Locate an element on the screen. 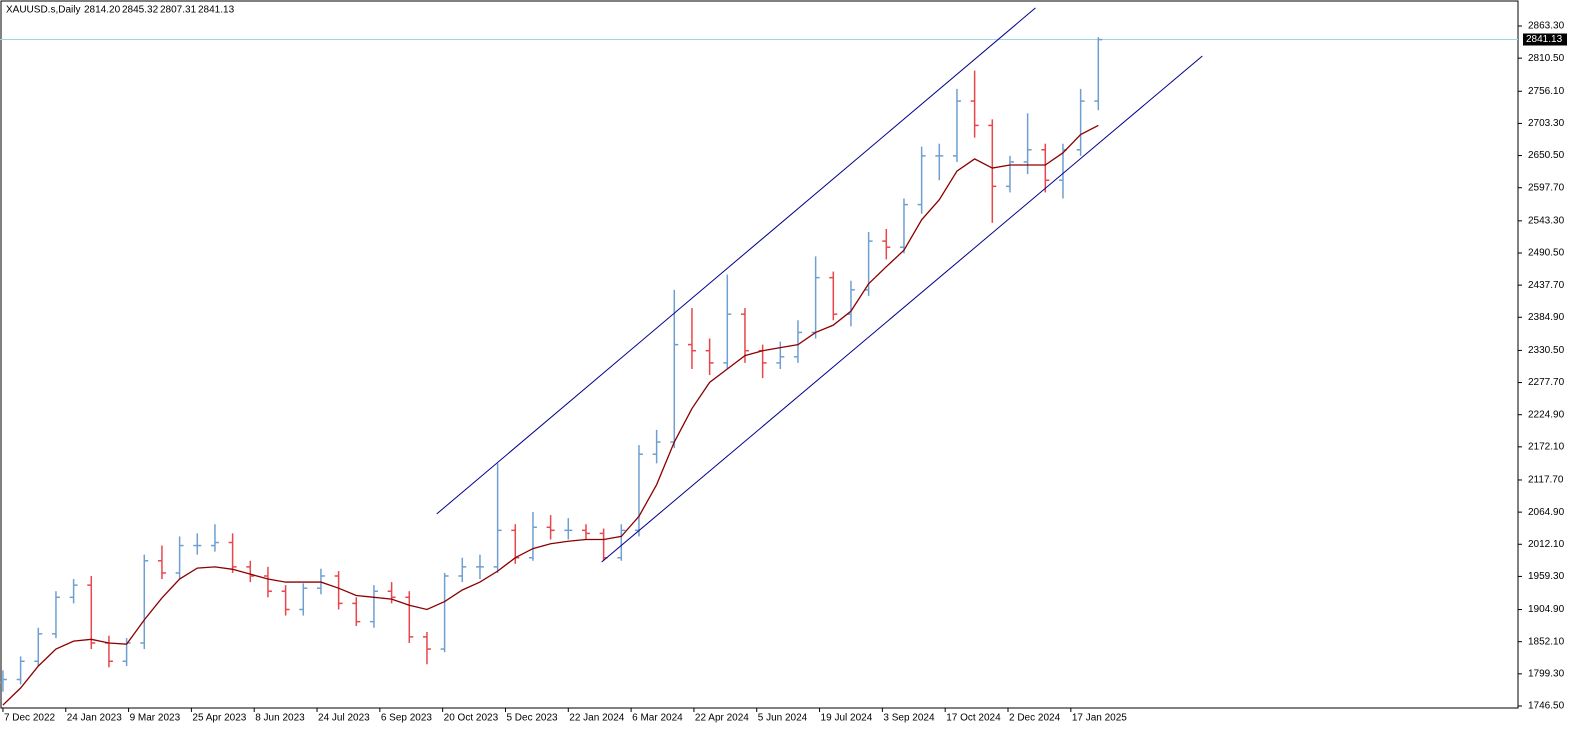 The image size is (1596, 743). y-tick-label: 2012.10 is located at coordinates (1546, 544).